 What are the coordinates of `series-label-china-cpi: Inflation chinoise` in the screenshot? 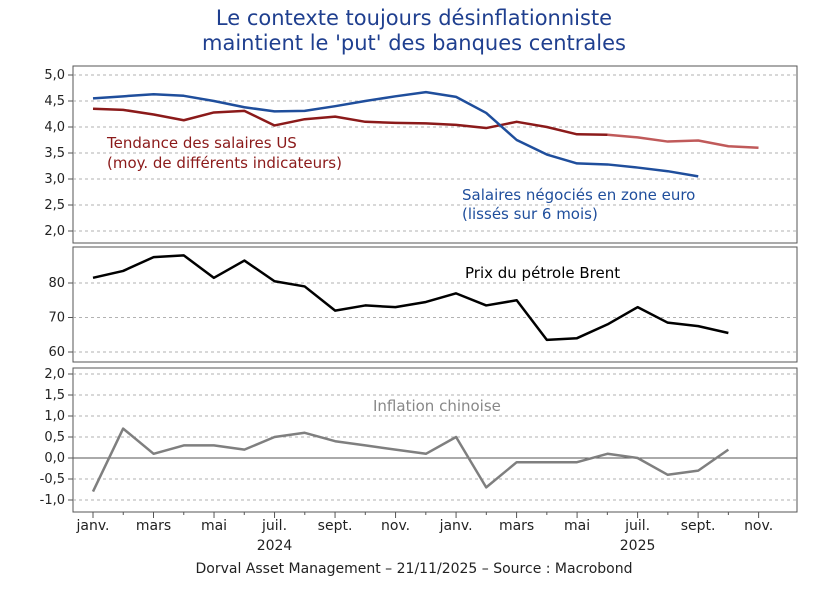 It's located at (437, 406).